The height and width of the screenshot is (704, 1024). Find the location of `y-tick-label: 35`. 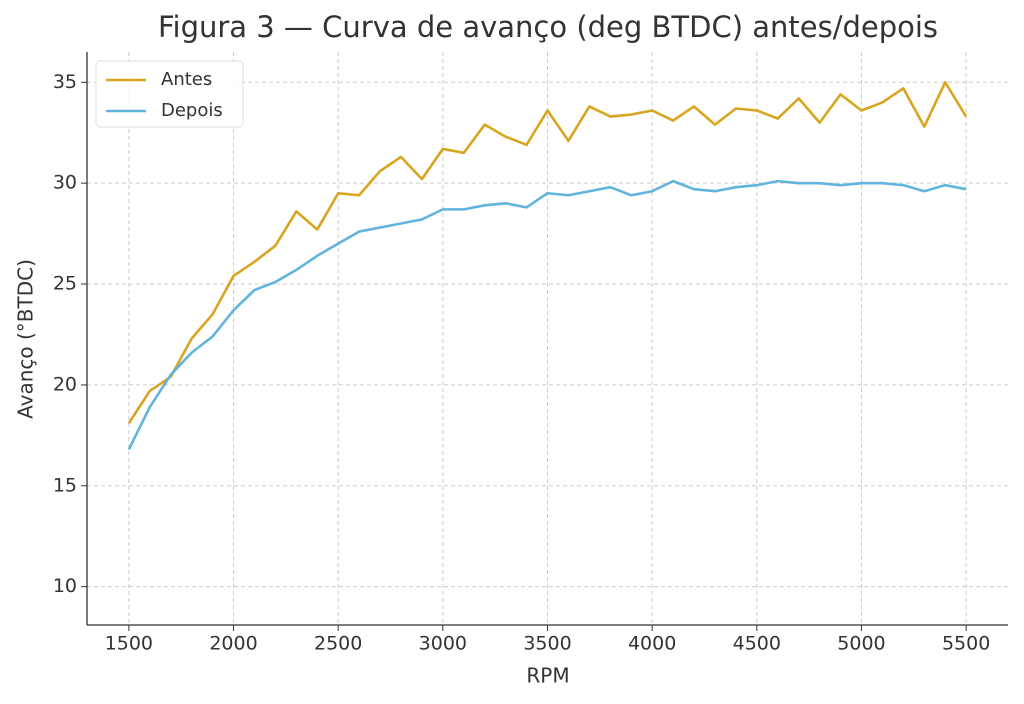

y-tick-label: 35 is located at coordinates (65, 82).